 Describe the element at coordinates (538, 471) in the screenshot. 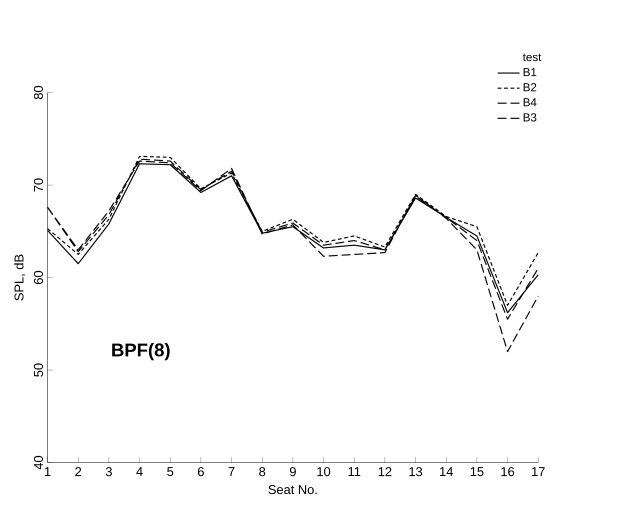

I see `x-tick-label: 17` at that location.